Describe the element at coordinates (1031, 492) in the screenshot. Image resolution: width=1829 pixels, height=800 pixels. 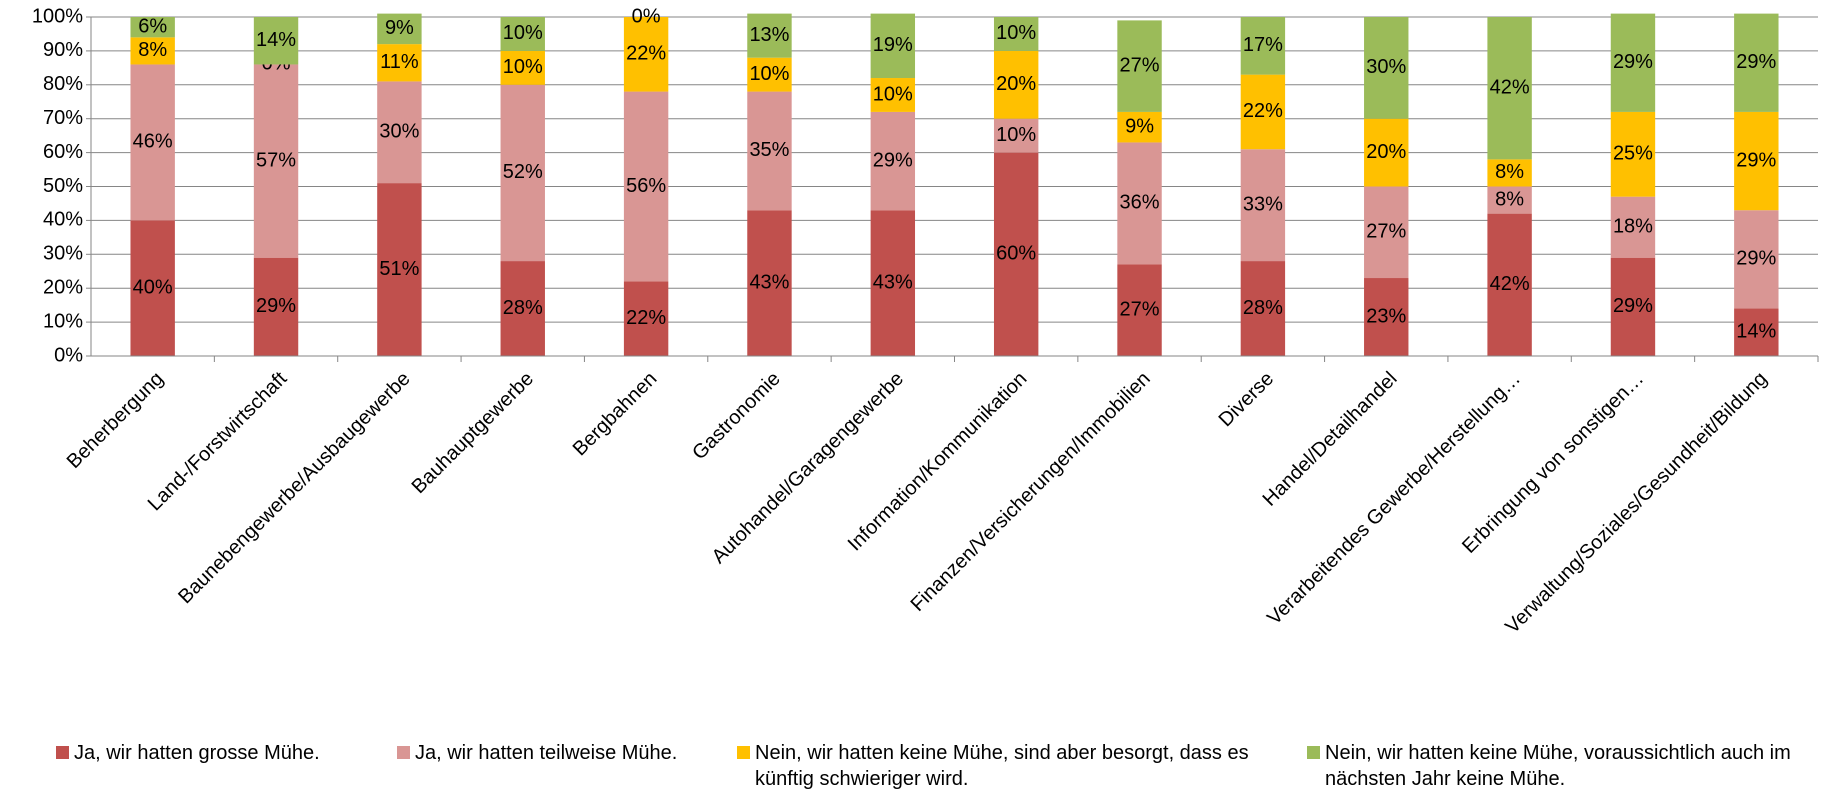
I see `x-tick-label: Finanzen/Versicherungen/Immobilien` at that location.